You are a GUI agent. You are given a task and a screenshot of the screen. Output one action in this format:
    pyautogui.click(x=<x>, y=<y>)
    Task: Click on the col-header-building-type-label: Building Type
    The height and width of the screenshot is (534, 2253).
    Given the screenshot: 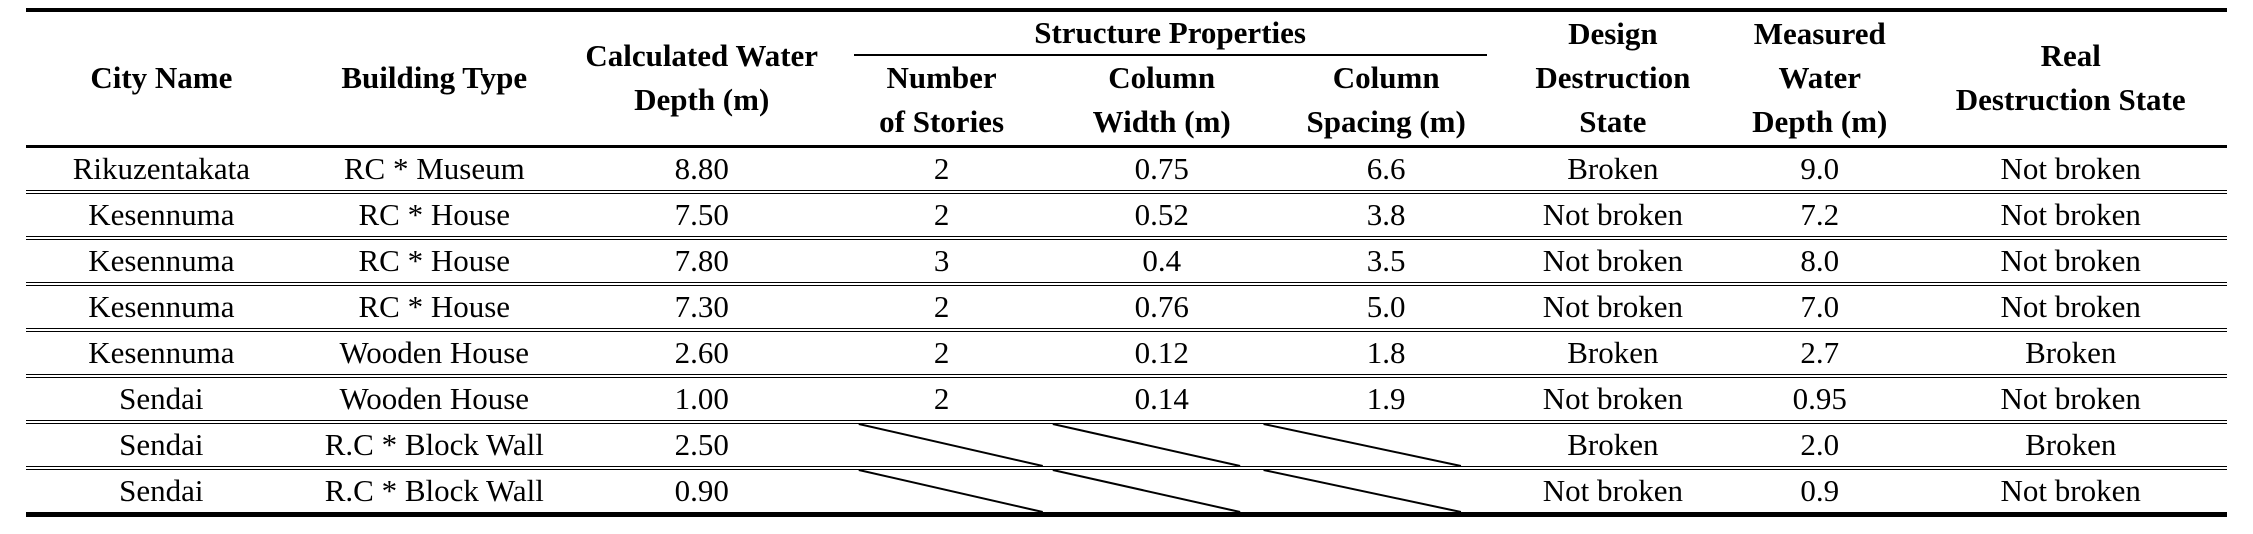 What is the action you would take?
    pyautogui.click(x=434, y=78)
    